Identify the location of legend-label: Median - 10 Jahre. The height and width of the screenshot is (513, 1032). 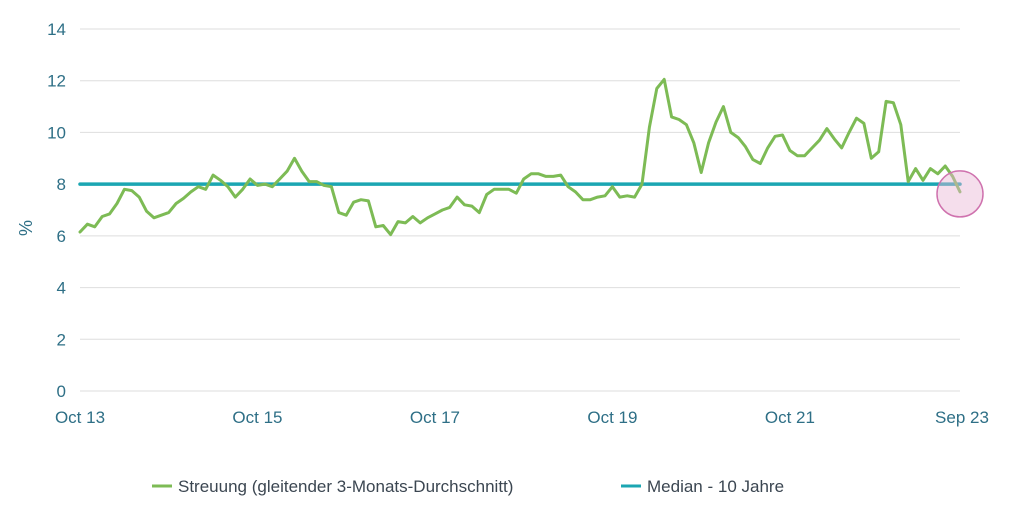
(715, 486).